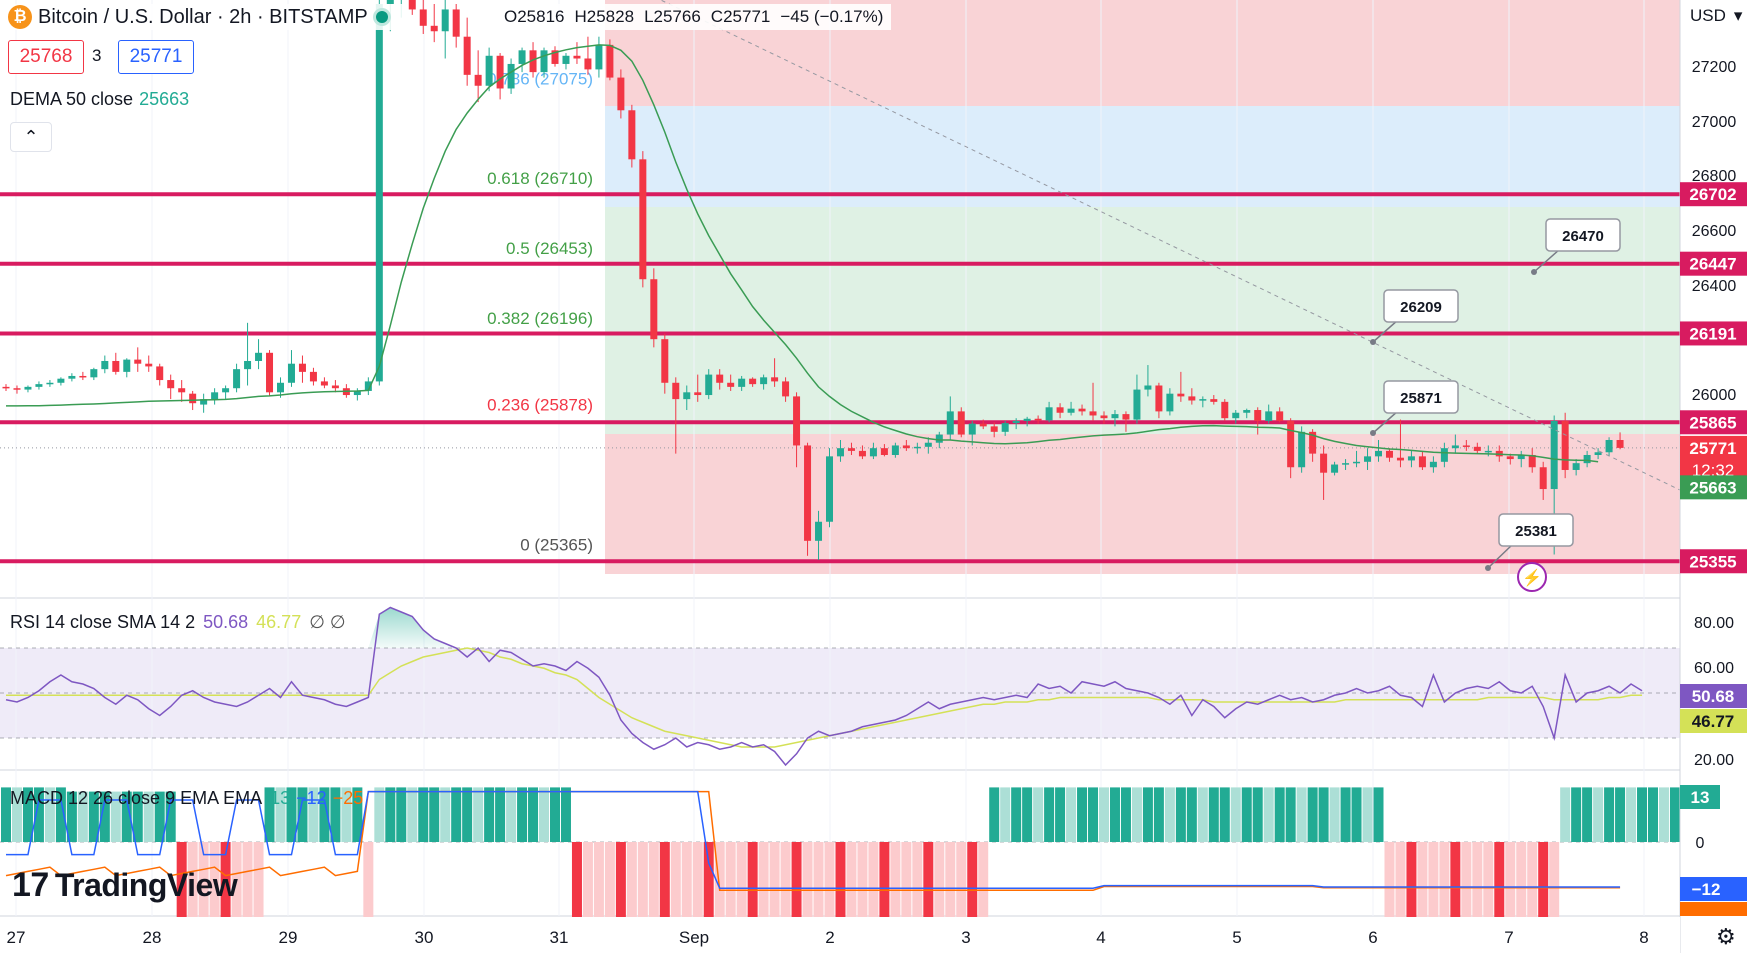 Image resolution: width=1747 pixels, height=953 pixels. I want to click on rsi-axis-value: 50.68, so click(1713, 696).